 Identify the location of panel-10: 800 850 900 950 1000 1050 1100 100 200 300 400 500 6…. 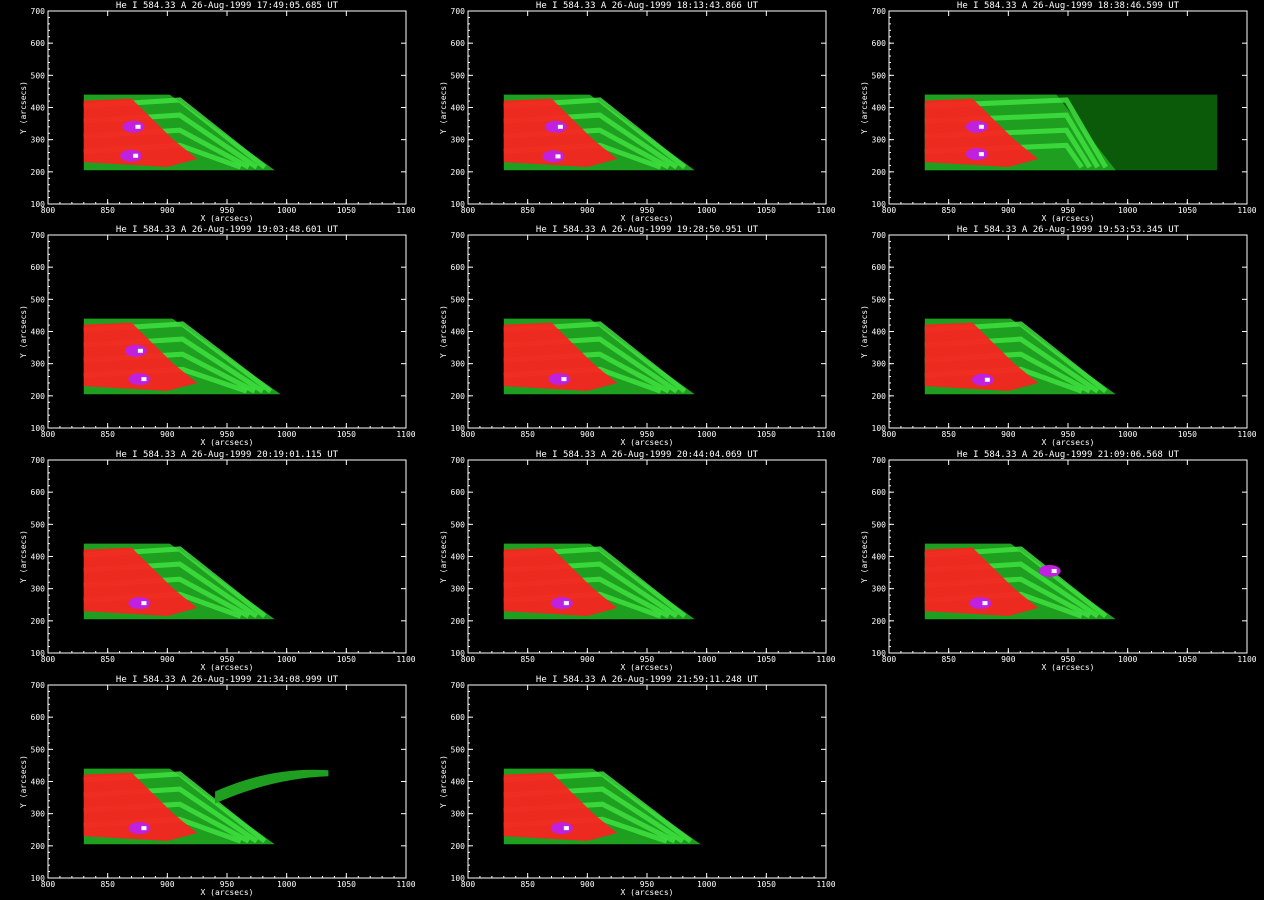
(217, 786).